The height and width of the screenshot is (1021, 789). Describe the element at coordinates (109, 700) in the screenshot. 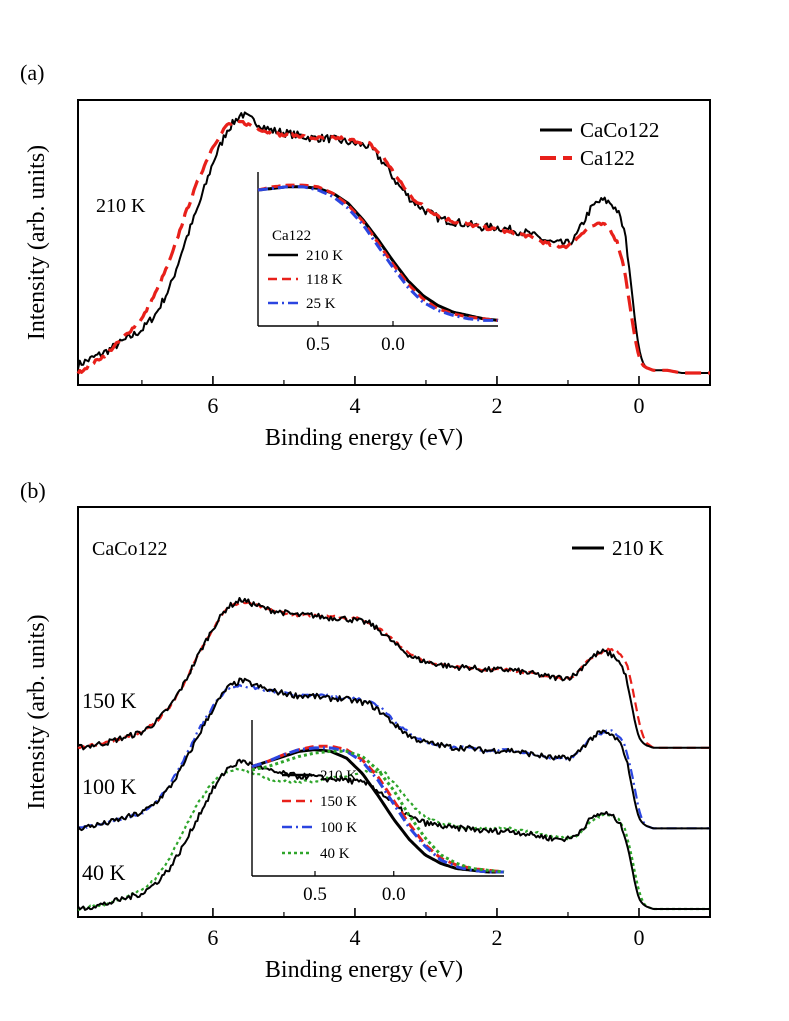

I see `offset-label: 150 K` at that location.